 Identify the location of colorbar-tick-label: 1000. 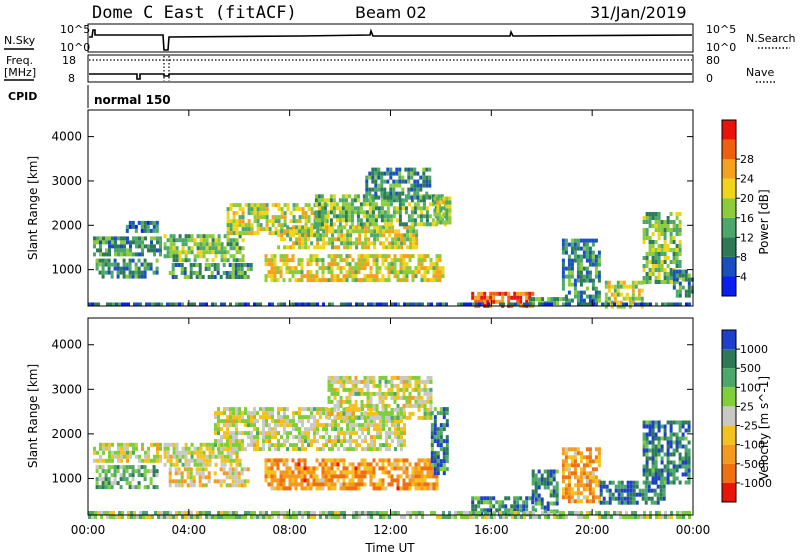
(754, 349).